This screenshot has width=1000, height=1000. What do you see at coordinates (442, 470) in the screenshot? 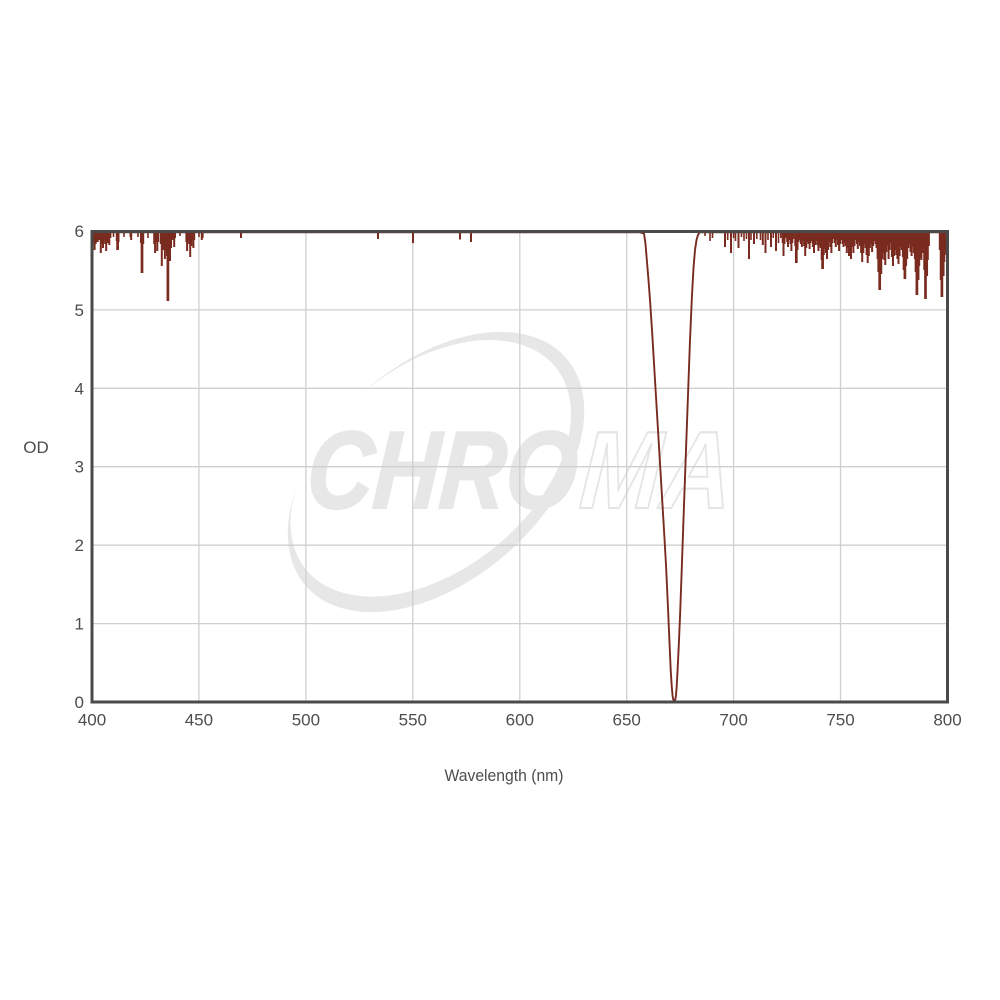
I see `svg-text: CHRO` at bounding box center [442, 470].